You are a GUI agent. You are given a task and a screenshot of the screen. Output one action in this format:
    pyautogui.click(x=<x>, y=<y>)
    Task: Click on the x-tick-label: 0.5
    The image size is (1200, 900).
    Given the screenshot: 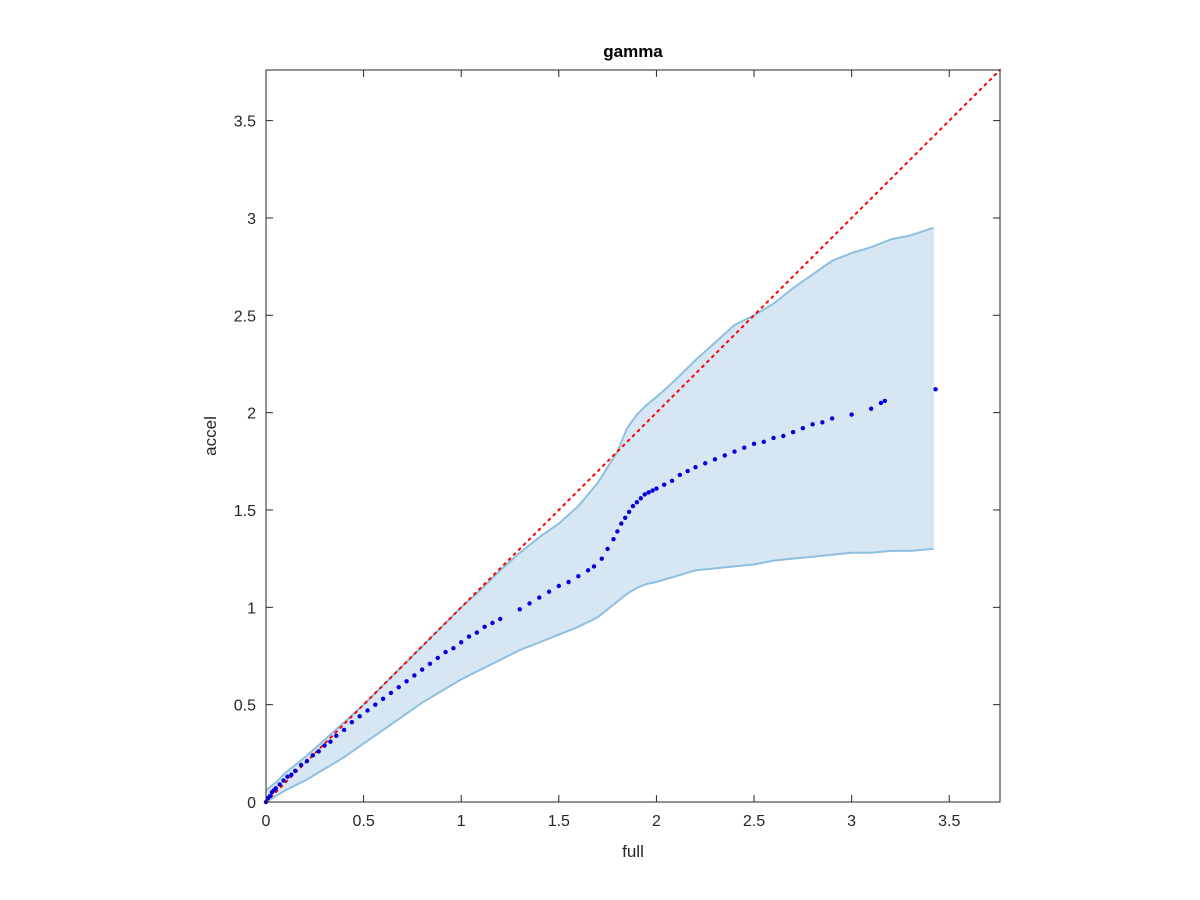 What is the action you would take?
    pyautogui.click(x=363, y=821)
    